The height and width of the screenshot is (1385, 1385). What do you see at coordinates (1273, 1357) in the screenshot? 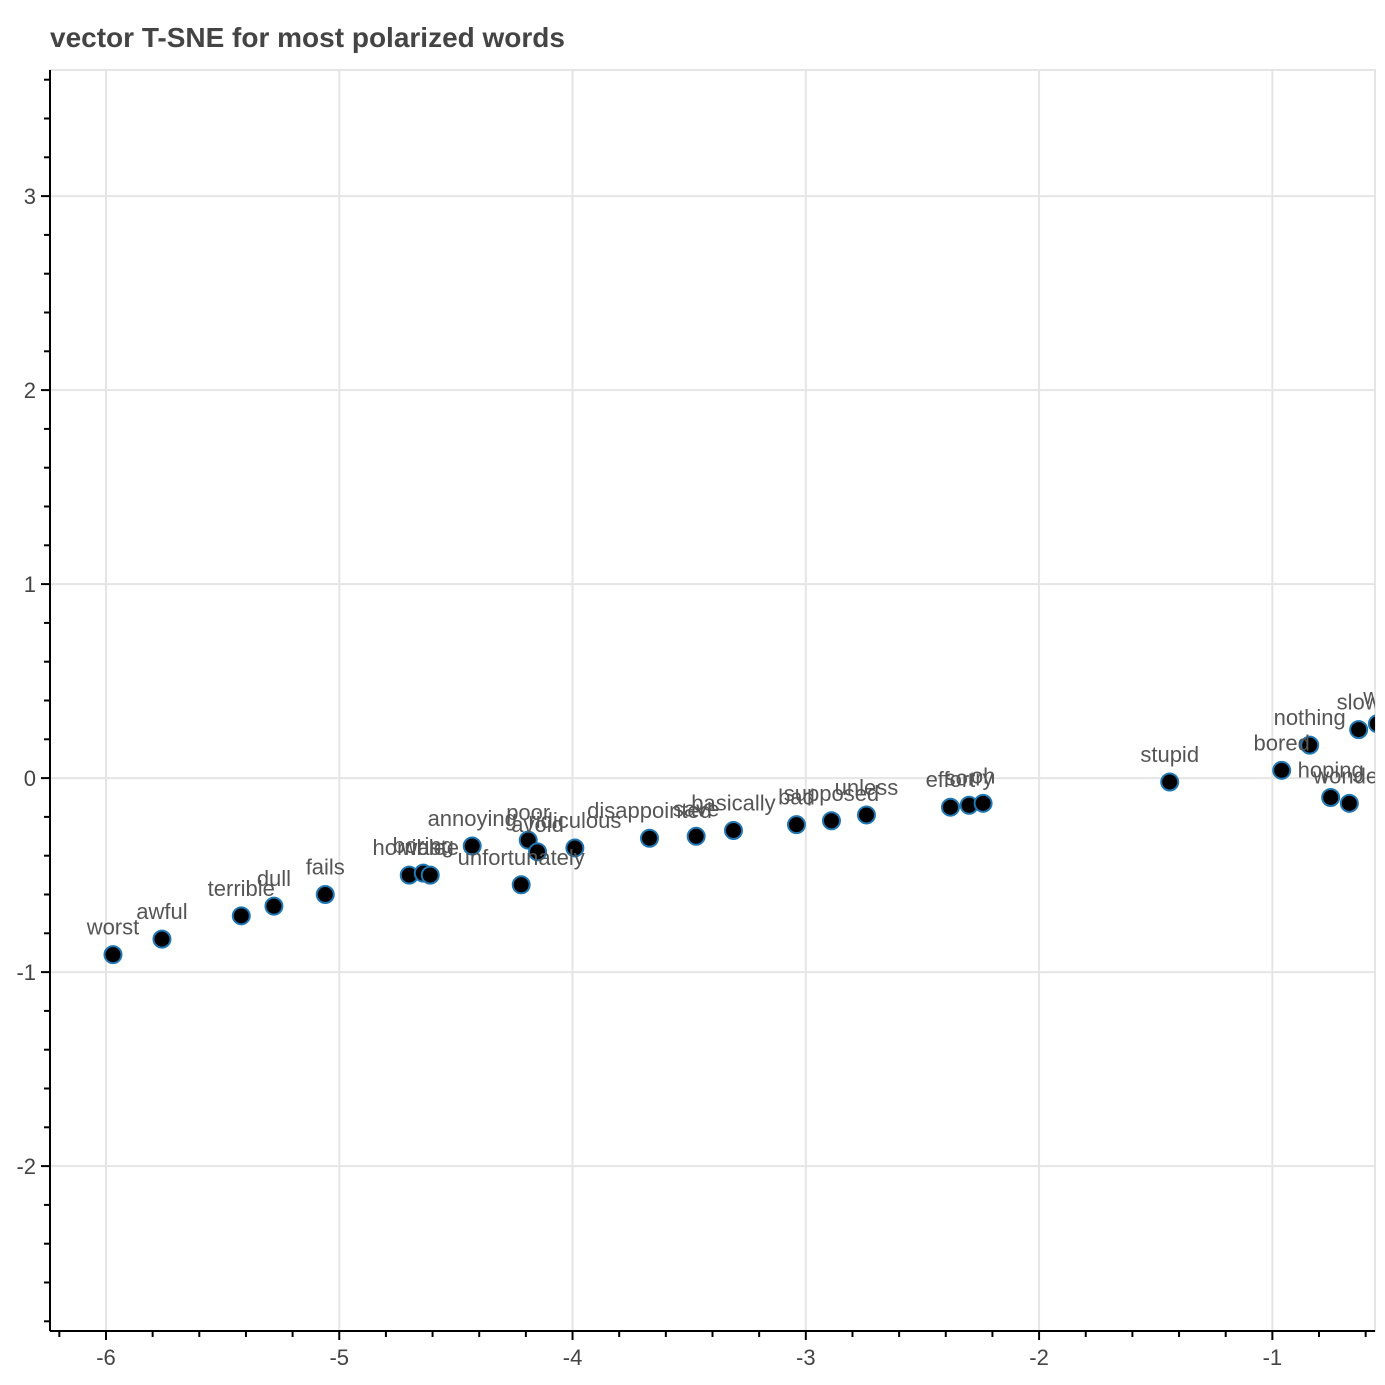
I see `x-tick-label: -1` at bounding box center [1273, 1357].